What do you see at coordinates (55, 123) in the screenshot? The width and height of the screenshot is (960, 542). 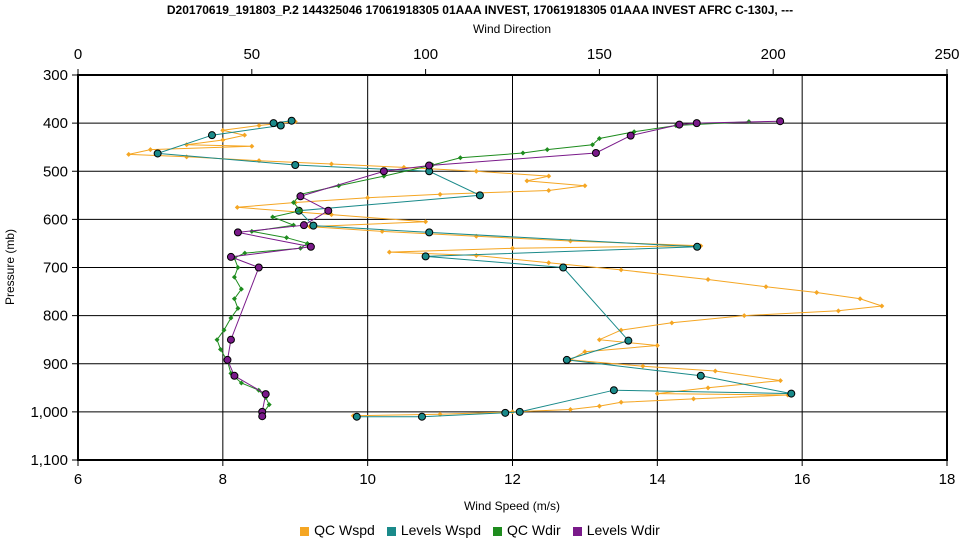 I see `y-tick-label: 400` at bounding box center [55, 123].